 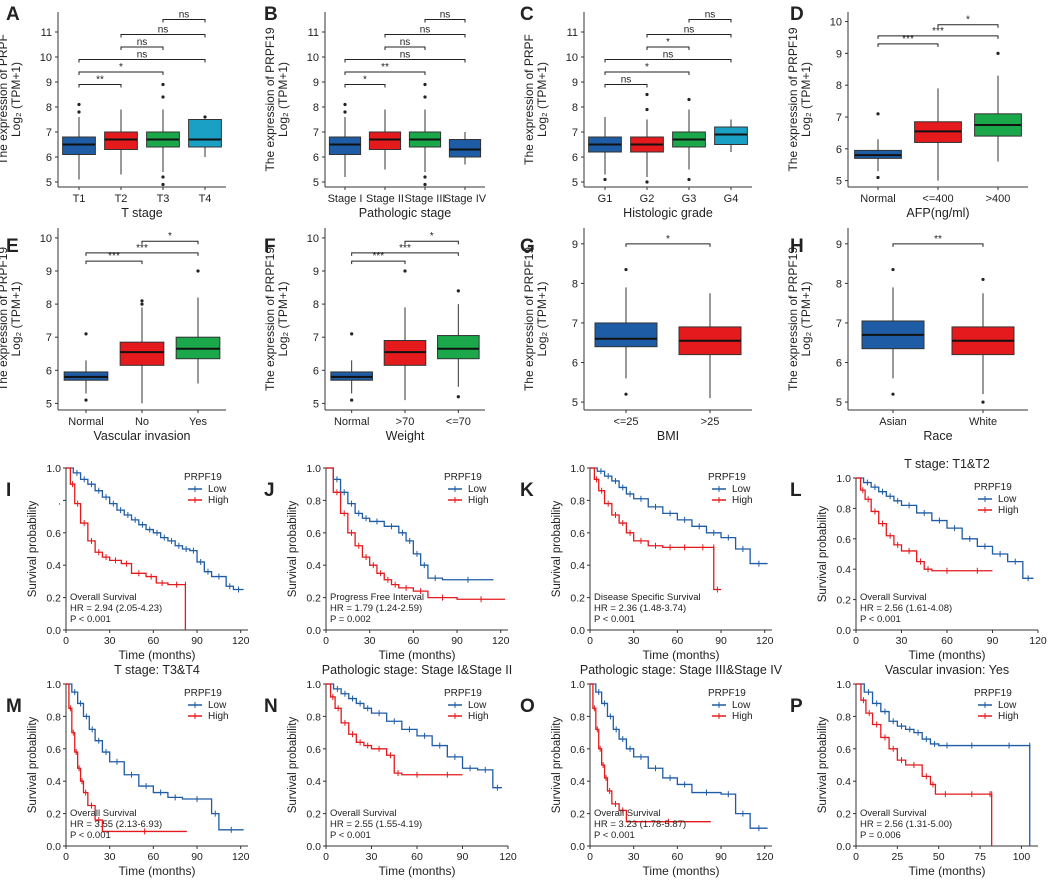 What do you see at coordinates (205, 136) in the screenshot?
I see `box-t4` at bounding box center [205, 136].